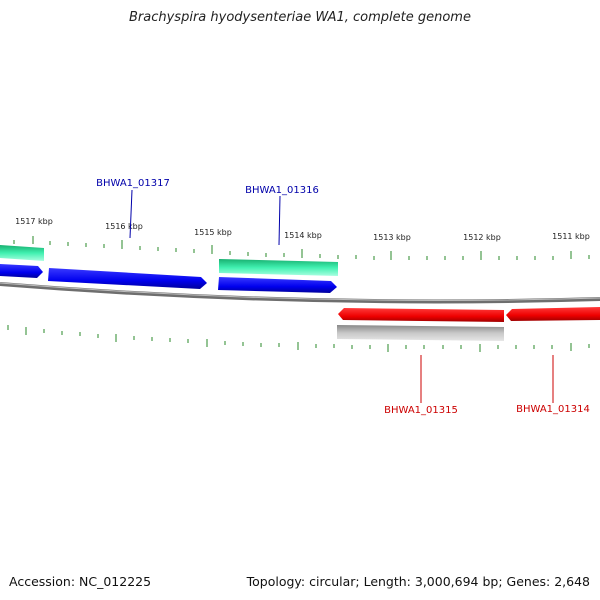 The height and width of the screenshot is (600, 600). What do you see at coordinates (420, 333) in the screenshot?
I see `reverse-gene-feature` at bounding box center [420, 333].